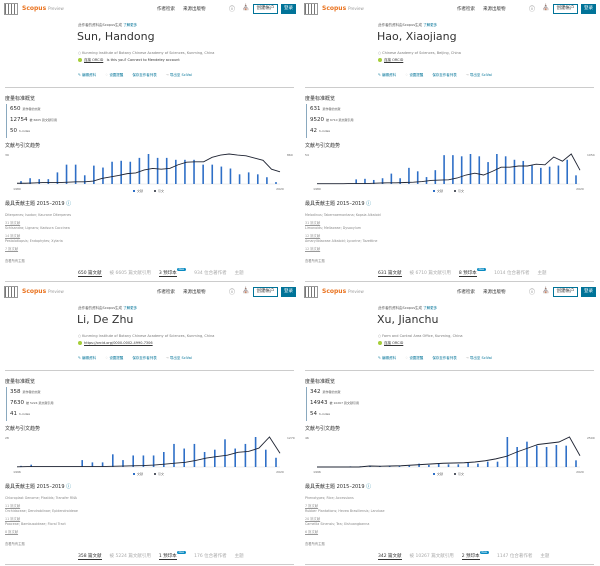 The width and height of the screenshot is (600, 566). I want to click on topic-count: 11 篇文献, so click(13, 505).